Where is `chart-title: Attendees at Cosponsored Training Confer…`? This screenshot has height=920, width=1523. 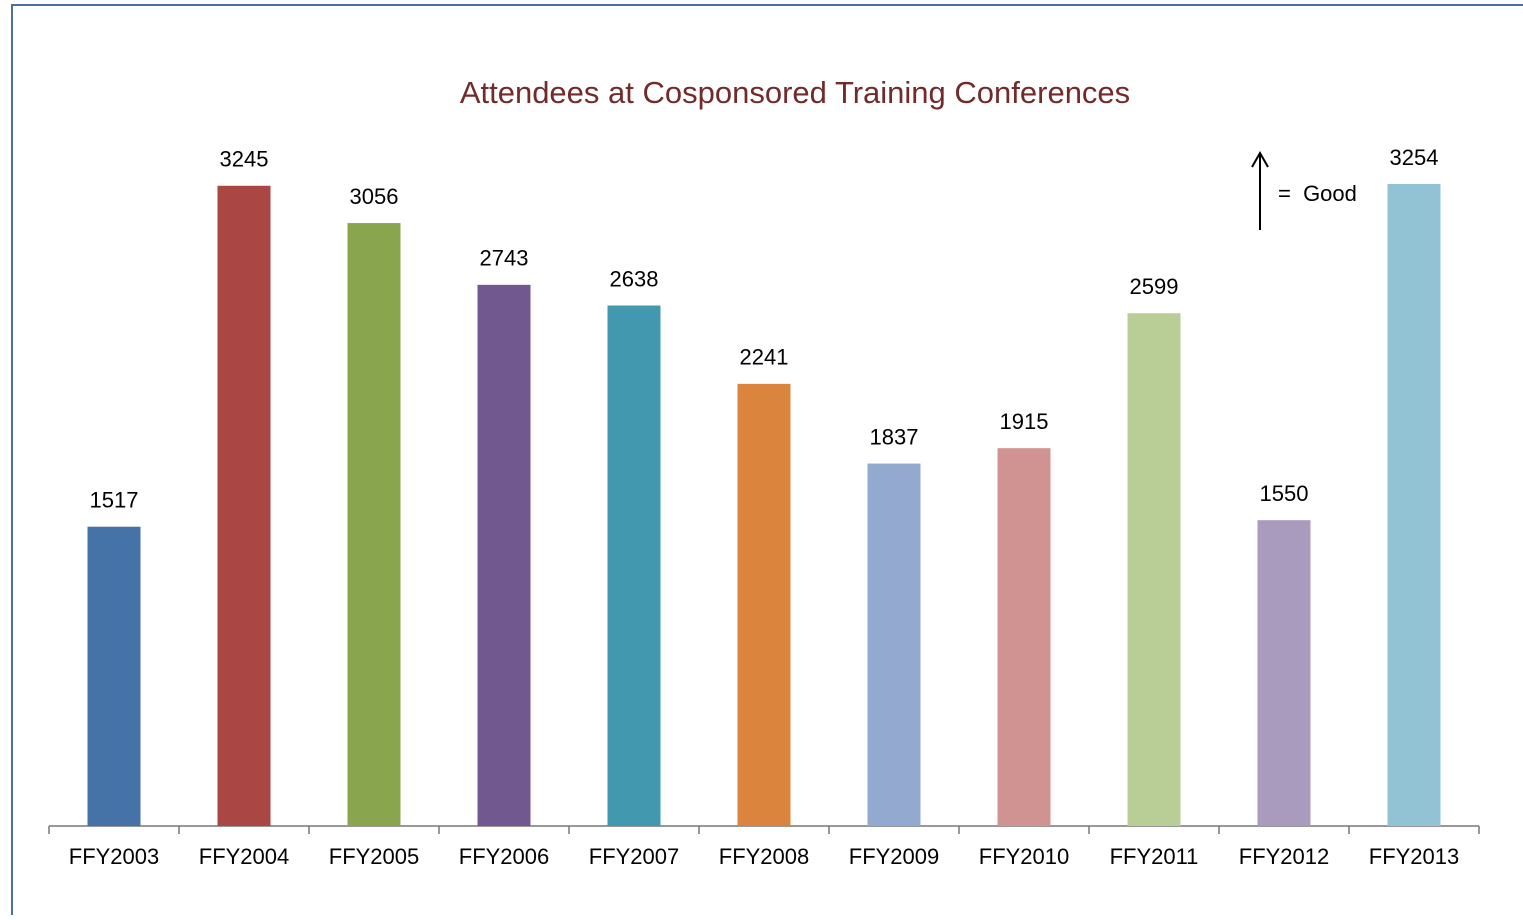
chart-title: Attendees at Cosponsored Training Confer… is located at coordinates (795, 92).